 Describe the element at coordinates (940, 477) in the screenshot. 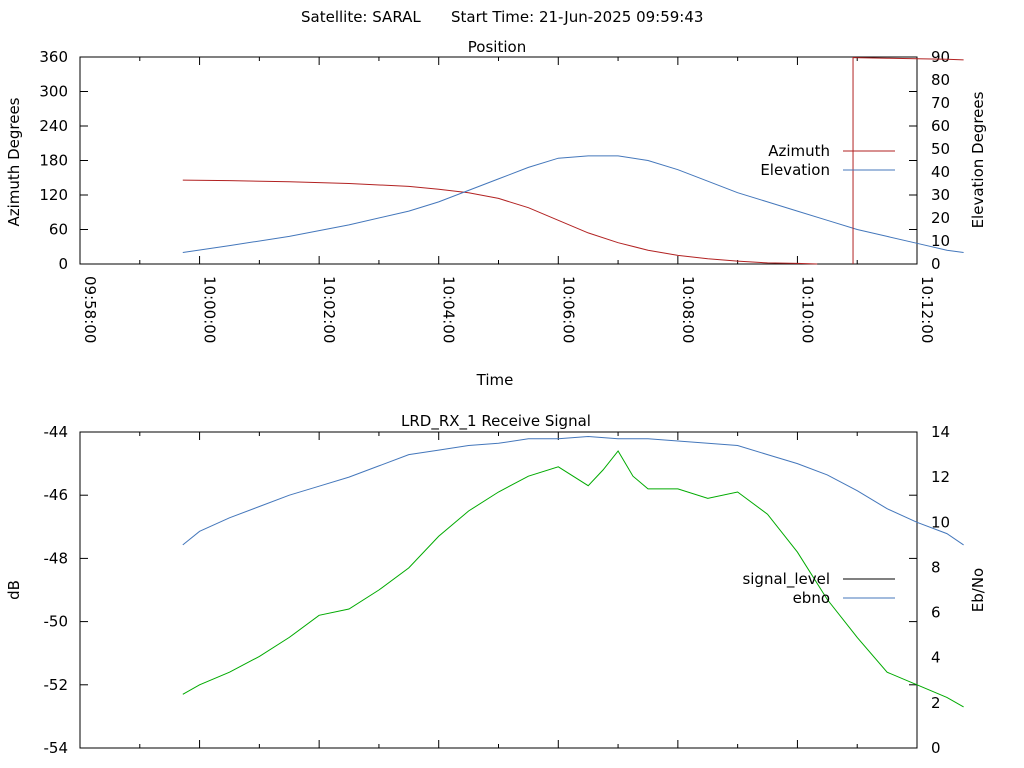

I see `y2-tick-label: 12` at that location.